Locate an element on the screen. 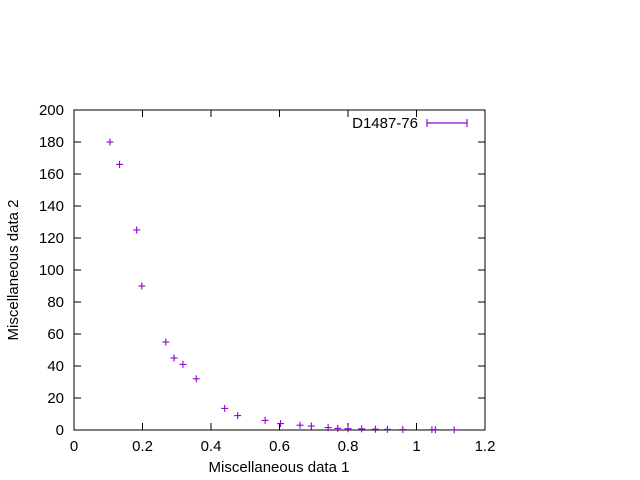 Image resolution: width=640 pixels, height=480 pixels. y-tick-label: 40 is located at coordinates (55, 366).